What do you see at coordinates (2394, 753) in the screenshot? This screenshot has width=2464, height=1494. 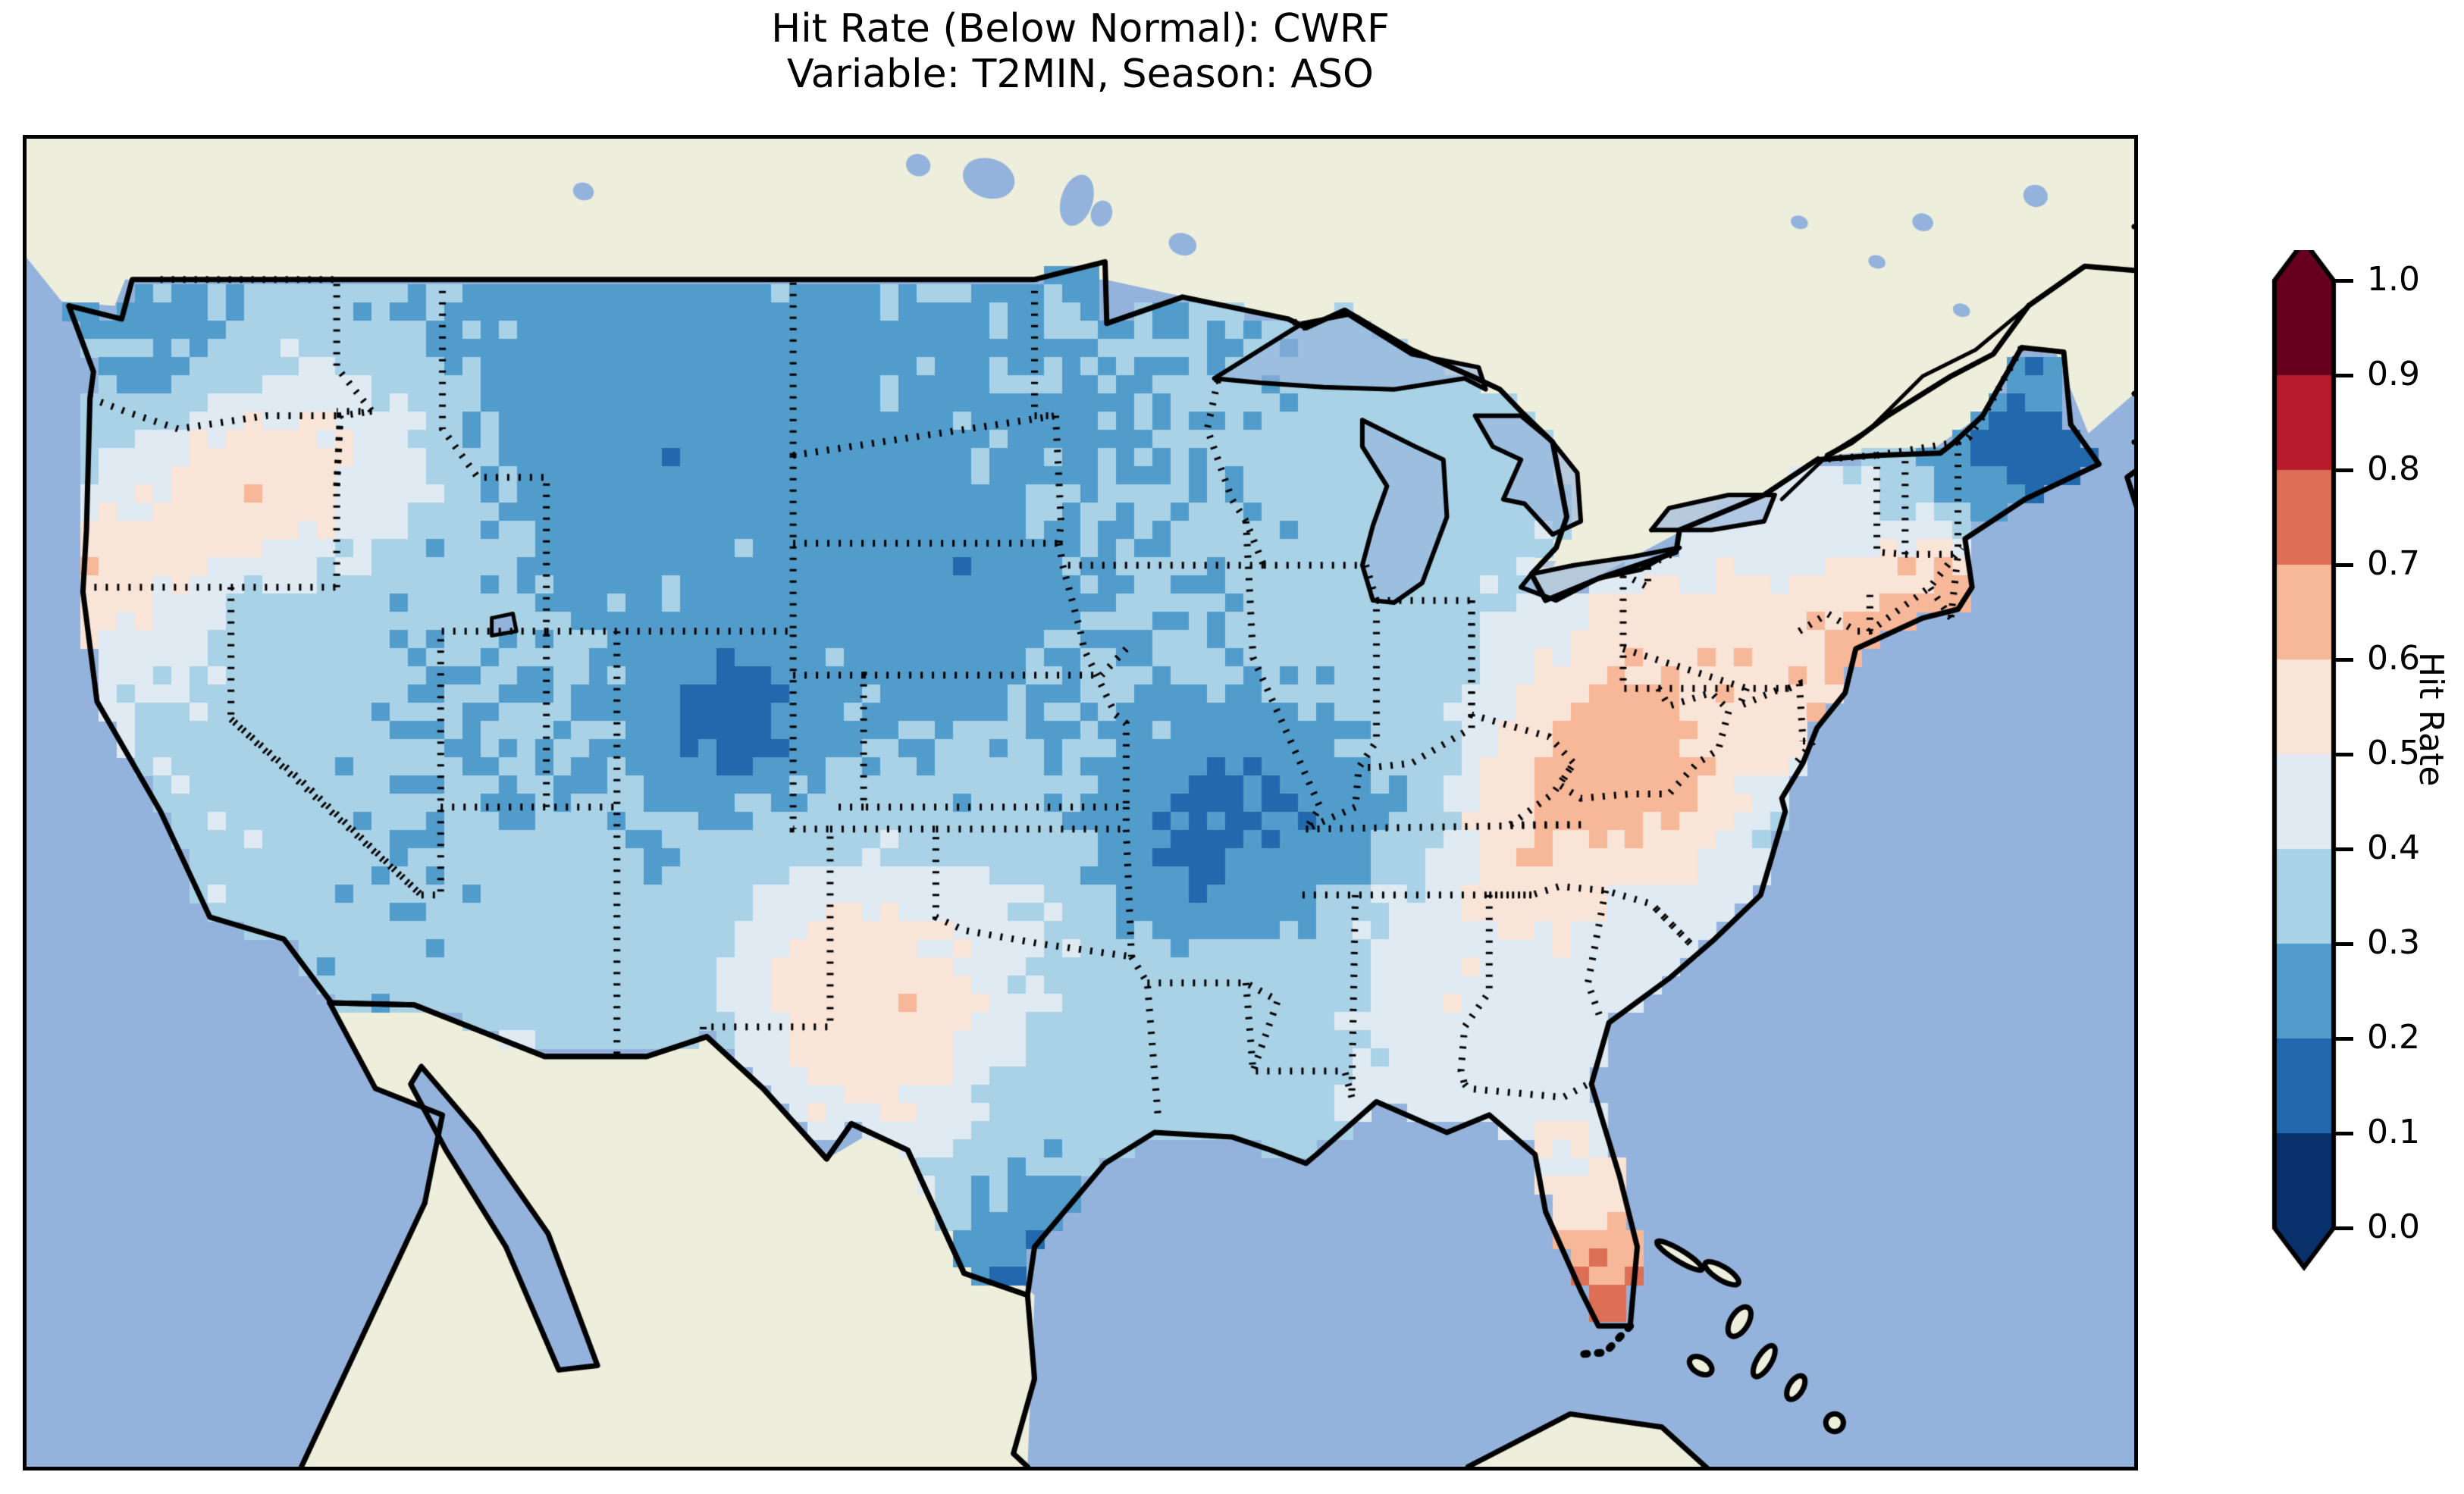 I see `colorbar-tick-label: 0.5` at bounding box center [2394, 753].